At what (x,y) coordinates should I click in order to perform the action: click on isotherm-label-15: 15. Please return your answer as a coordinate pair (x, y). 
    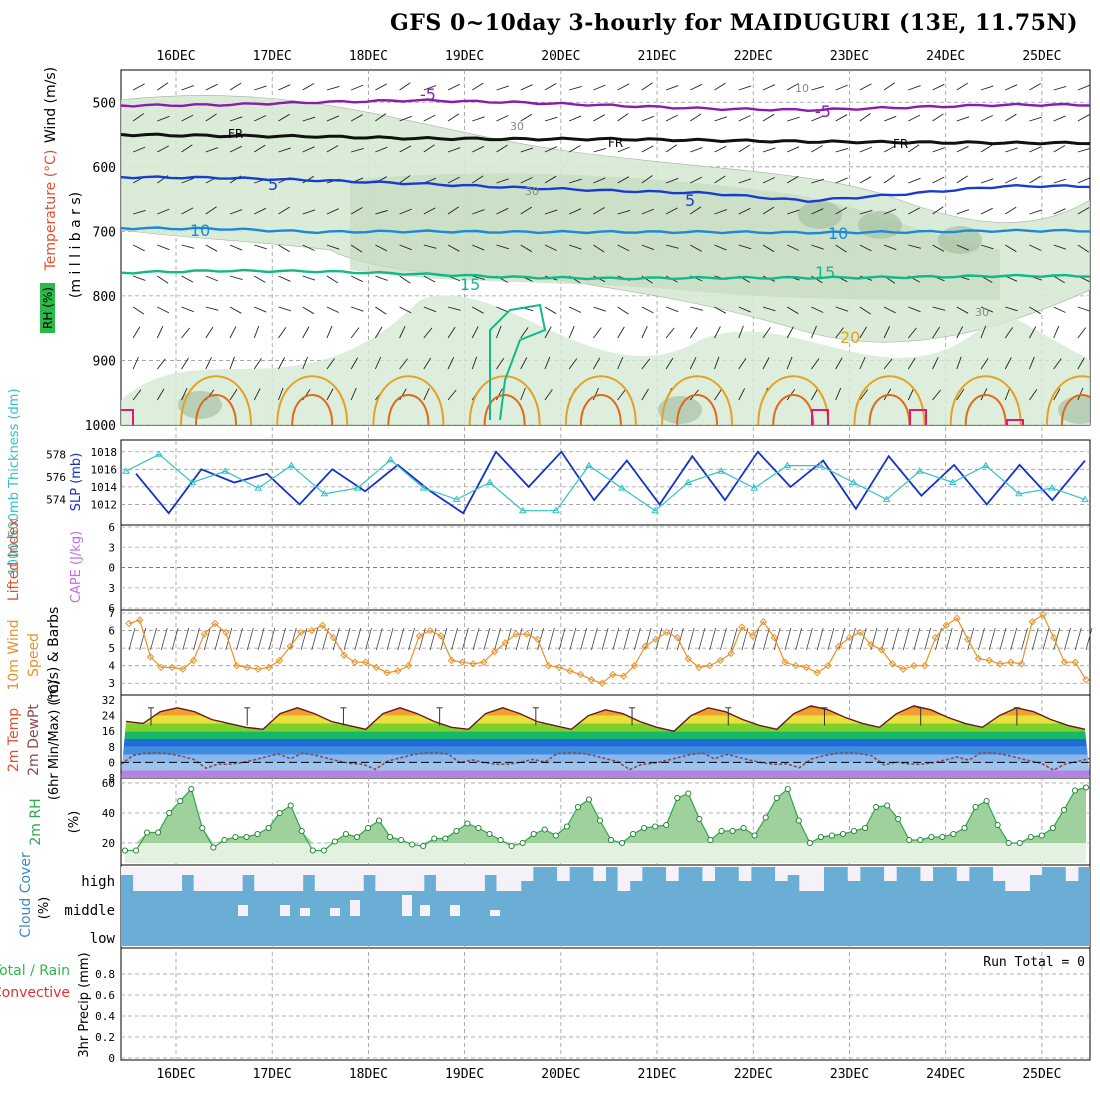
    Looking at the image, I should click on (470, 284).